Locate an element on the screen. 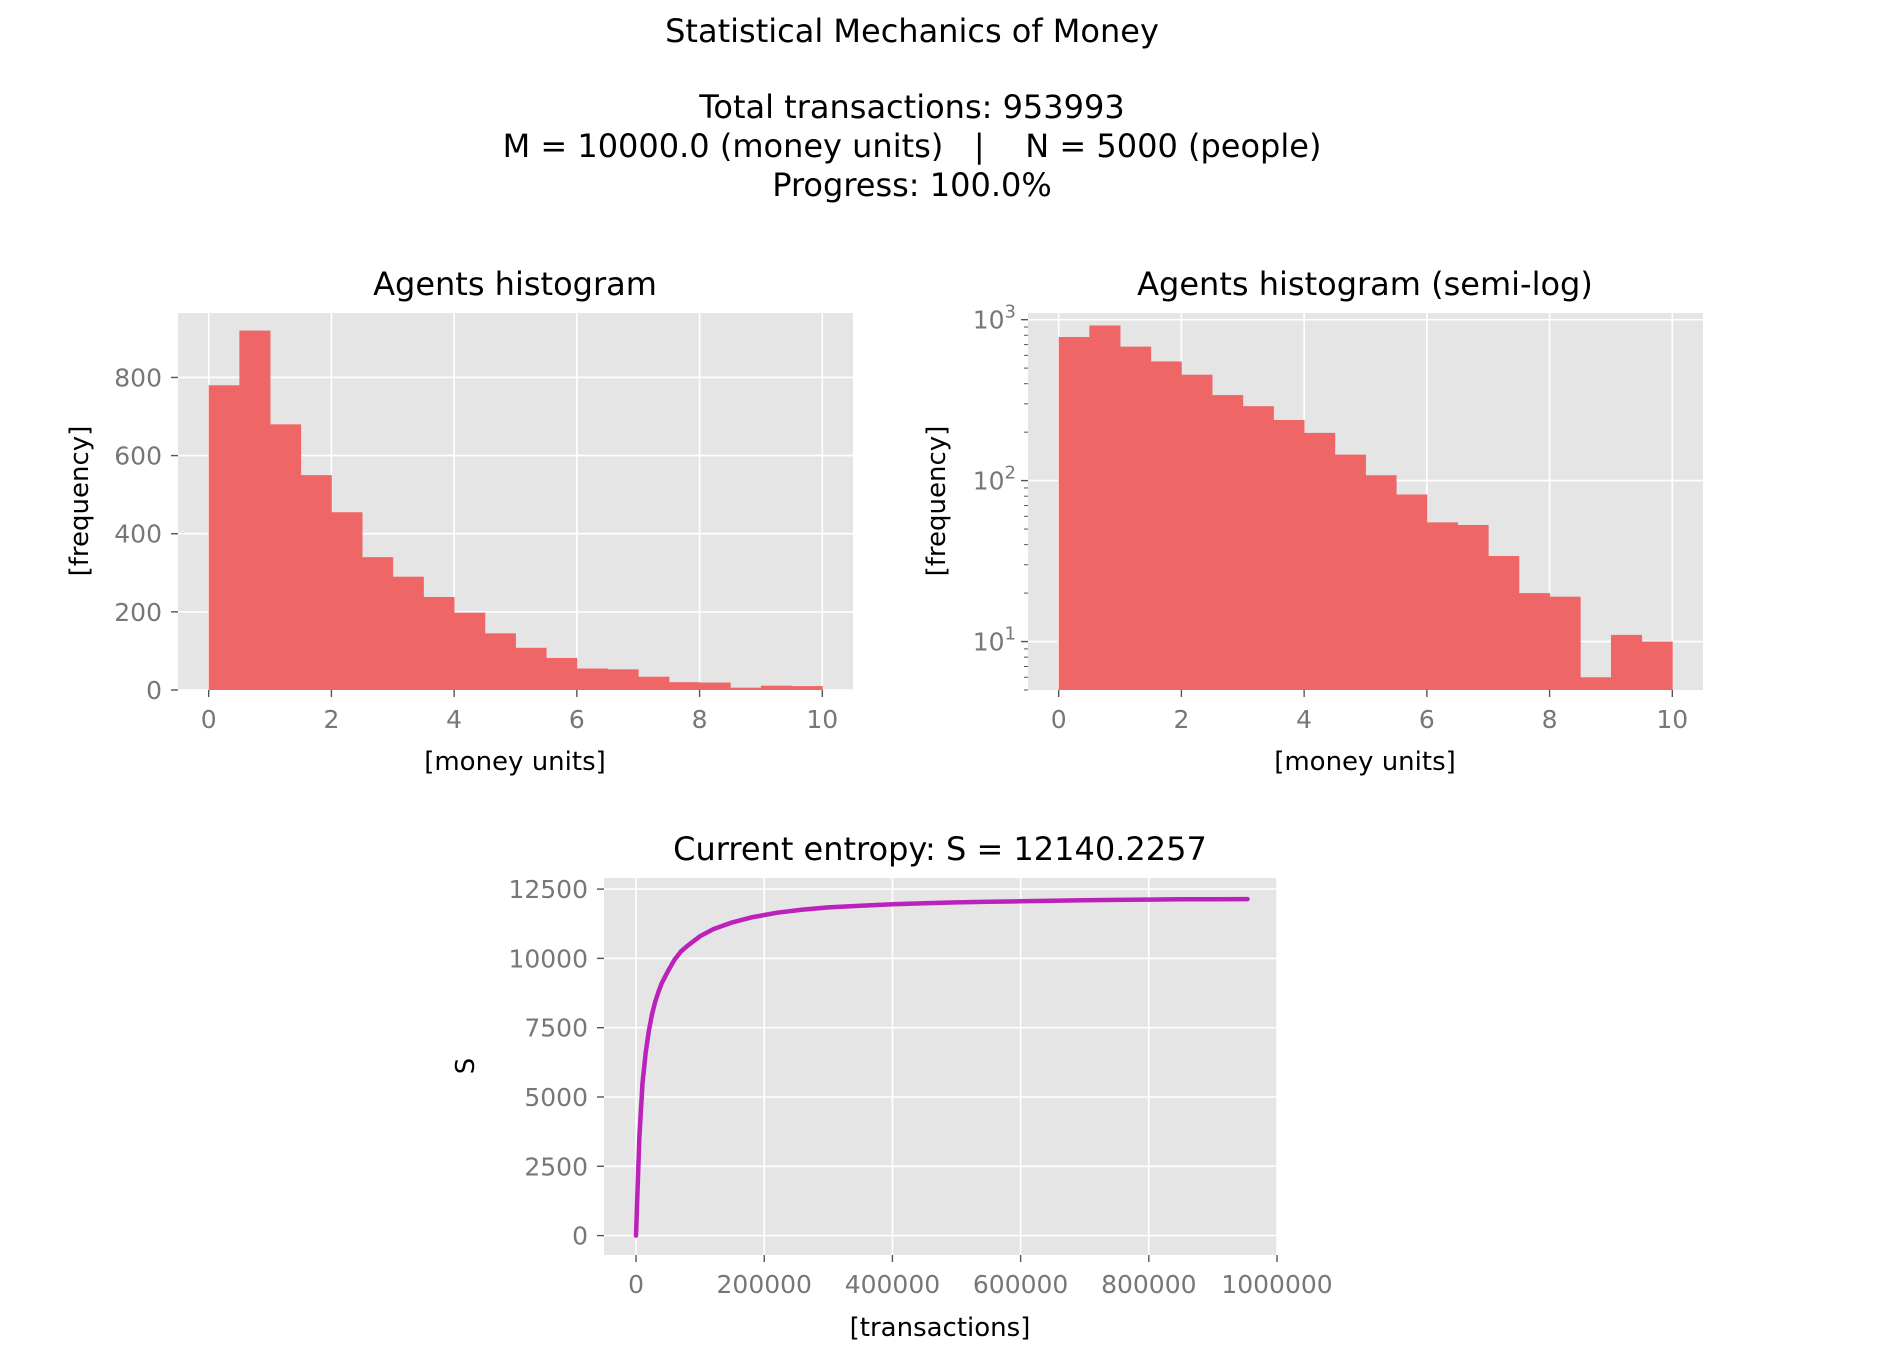 This screenshot has width=1888, height=1360. hist-semilog-ytick-label: 10¹ is located at coordinates (994, 640).